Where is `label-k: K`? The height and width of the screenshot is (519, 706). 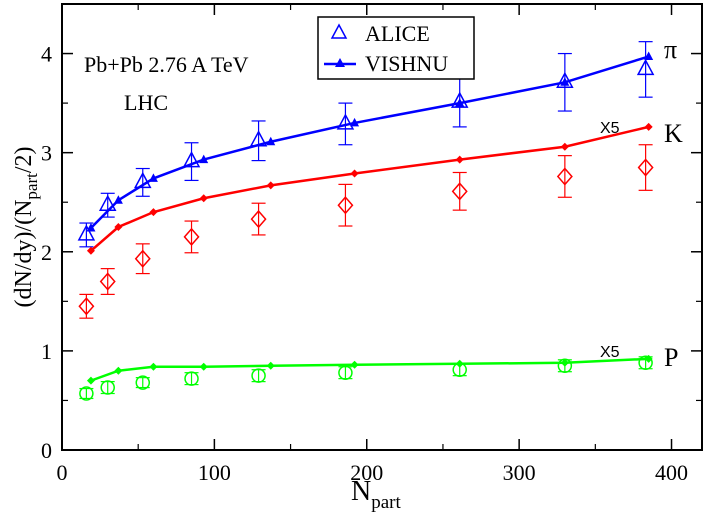 label-k: K is located at coordinates (673, 133).